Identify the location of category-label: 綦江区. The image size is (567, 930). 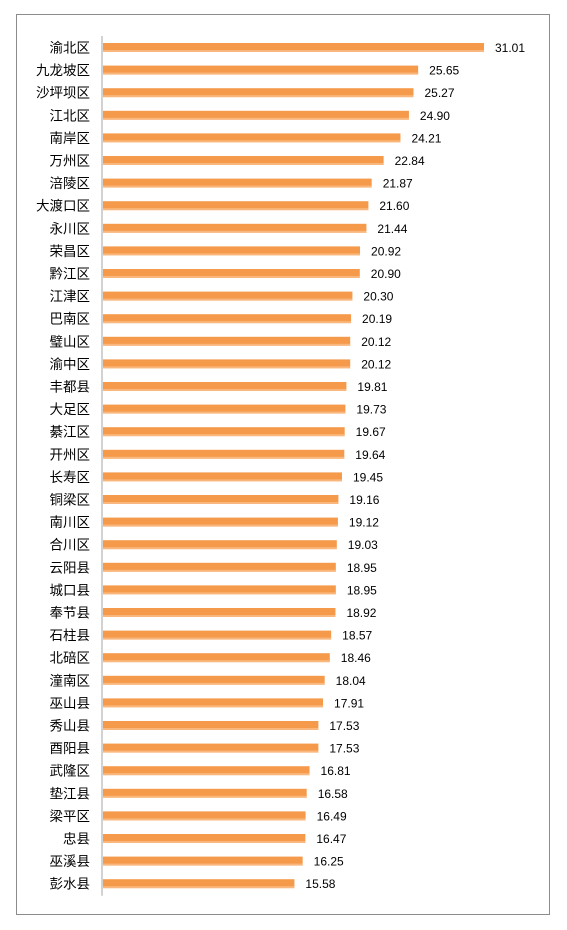
(70, 433).